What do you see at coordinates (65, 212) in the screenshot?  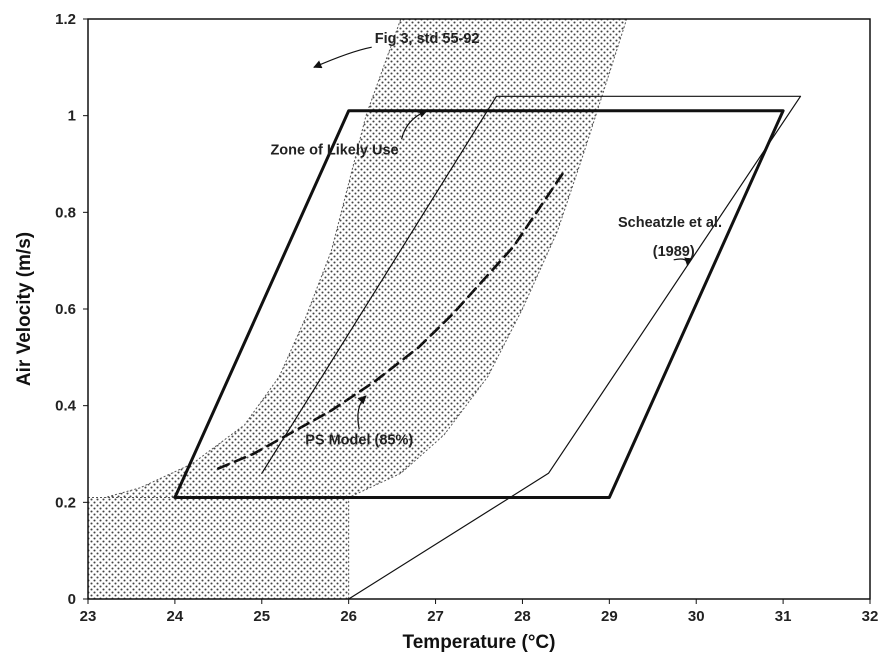 I see `y-tick-label: 0.8` at bounding box center [65, 212].